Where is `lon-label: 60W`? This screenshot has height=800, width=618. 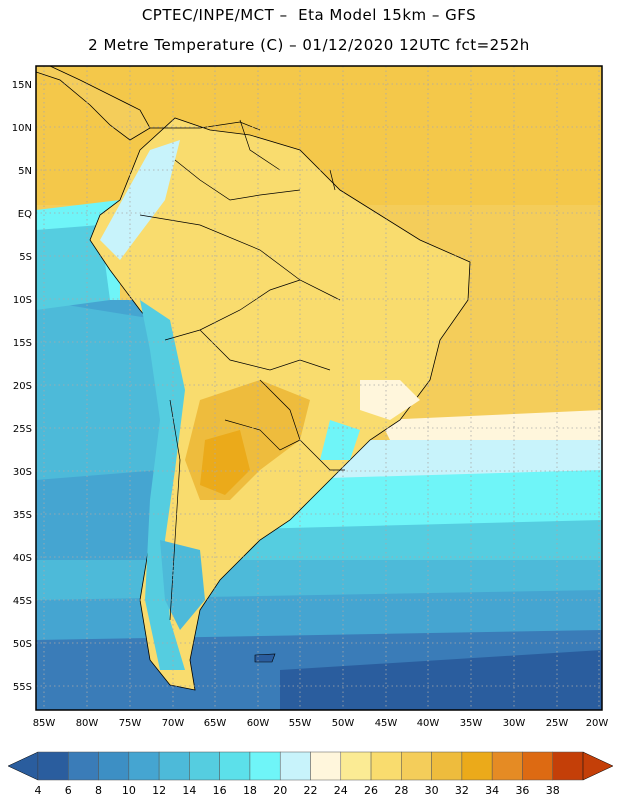 lon-label: 60W is located at coordinates (258, 723).